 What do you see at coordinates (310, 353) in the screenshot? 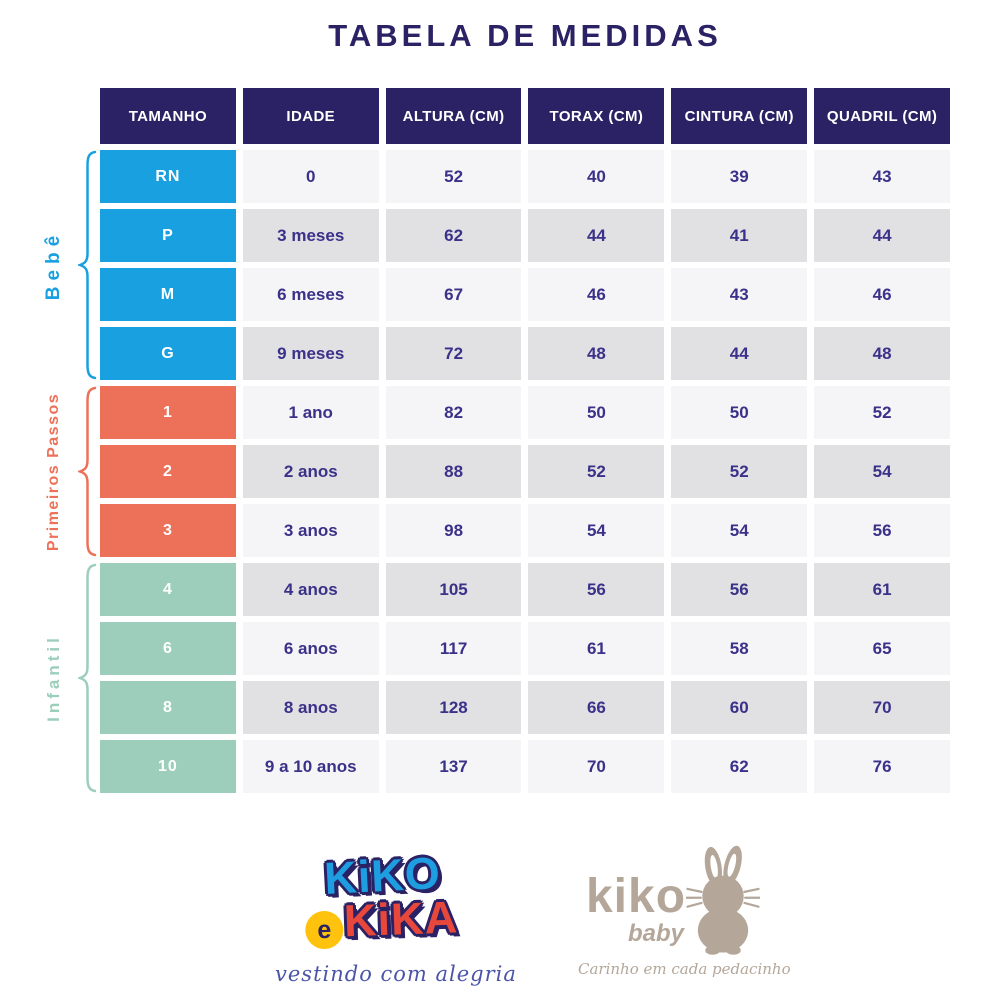
I see `value-cell: 9 meses` at bounding box center [310, 353].